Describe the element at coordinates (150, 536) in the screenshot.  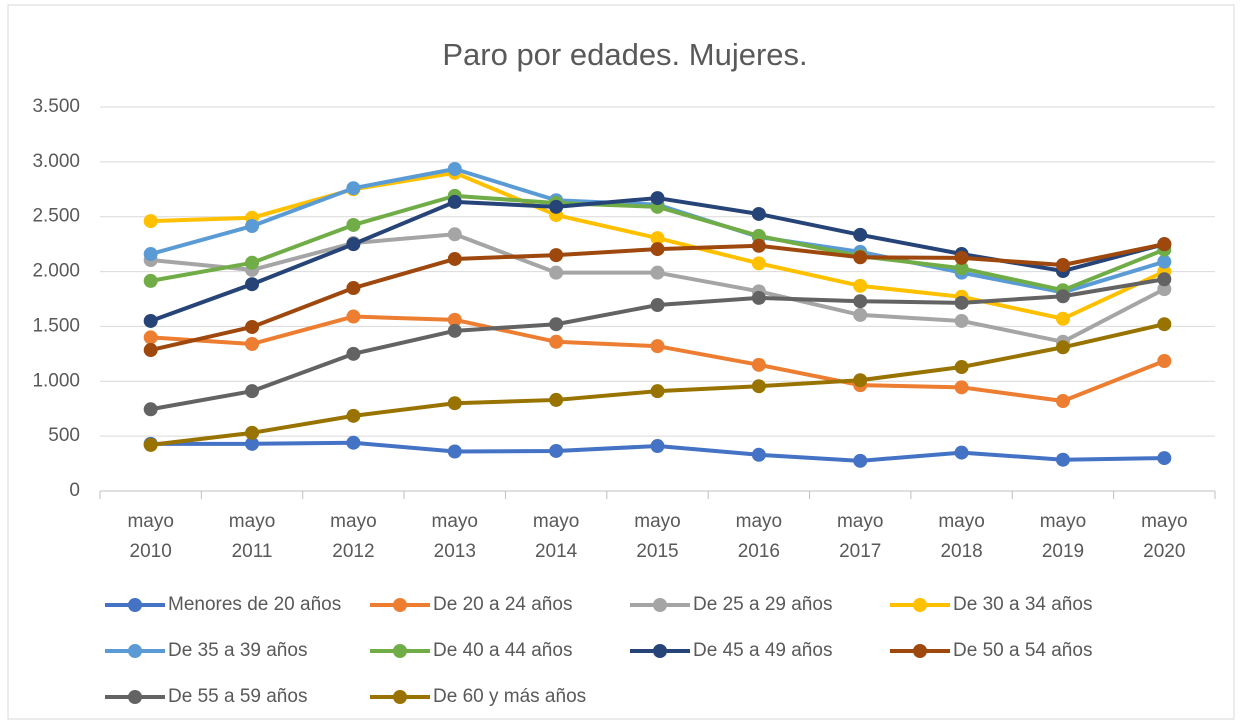
I see `x-tick-label: mayo 2010` at that location.